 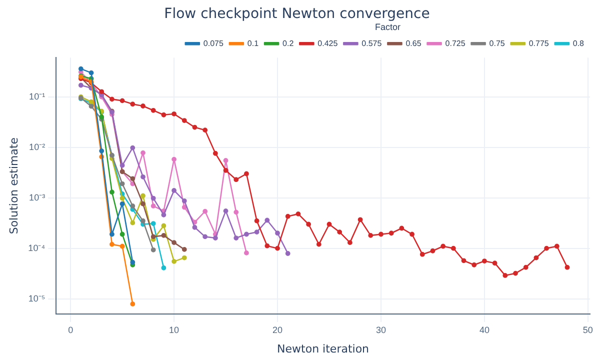 What do you see at coordinates (578, 43) in the screenshot?
I see `legend-label: 0.8` at bounding box center [578, 43].